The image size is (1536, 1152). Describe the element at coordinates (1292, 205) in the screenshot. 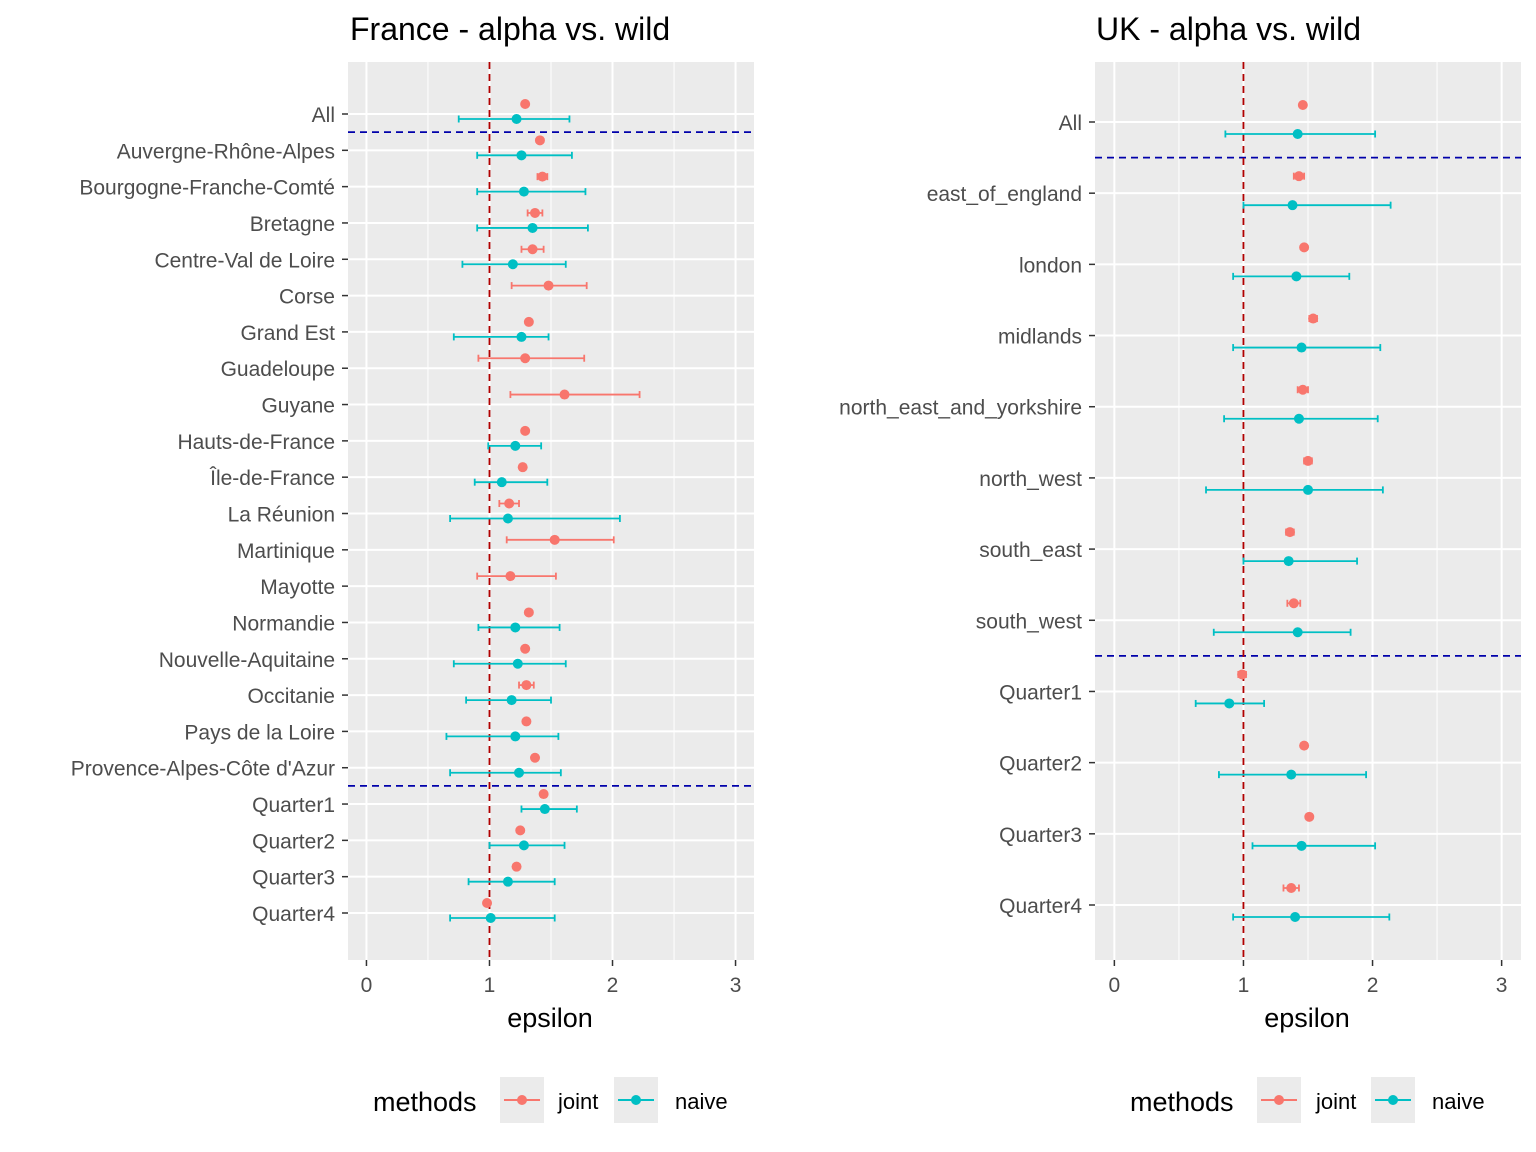

I see `naive-point-east-of-england` at that location.